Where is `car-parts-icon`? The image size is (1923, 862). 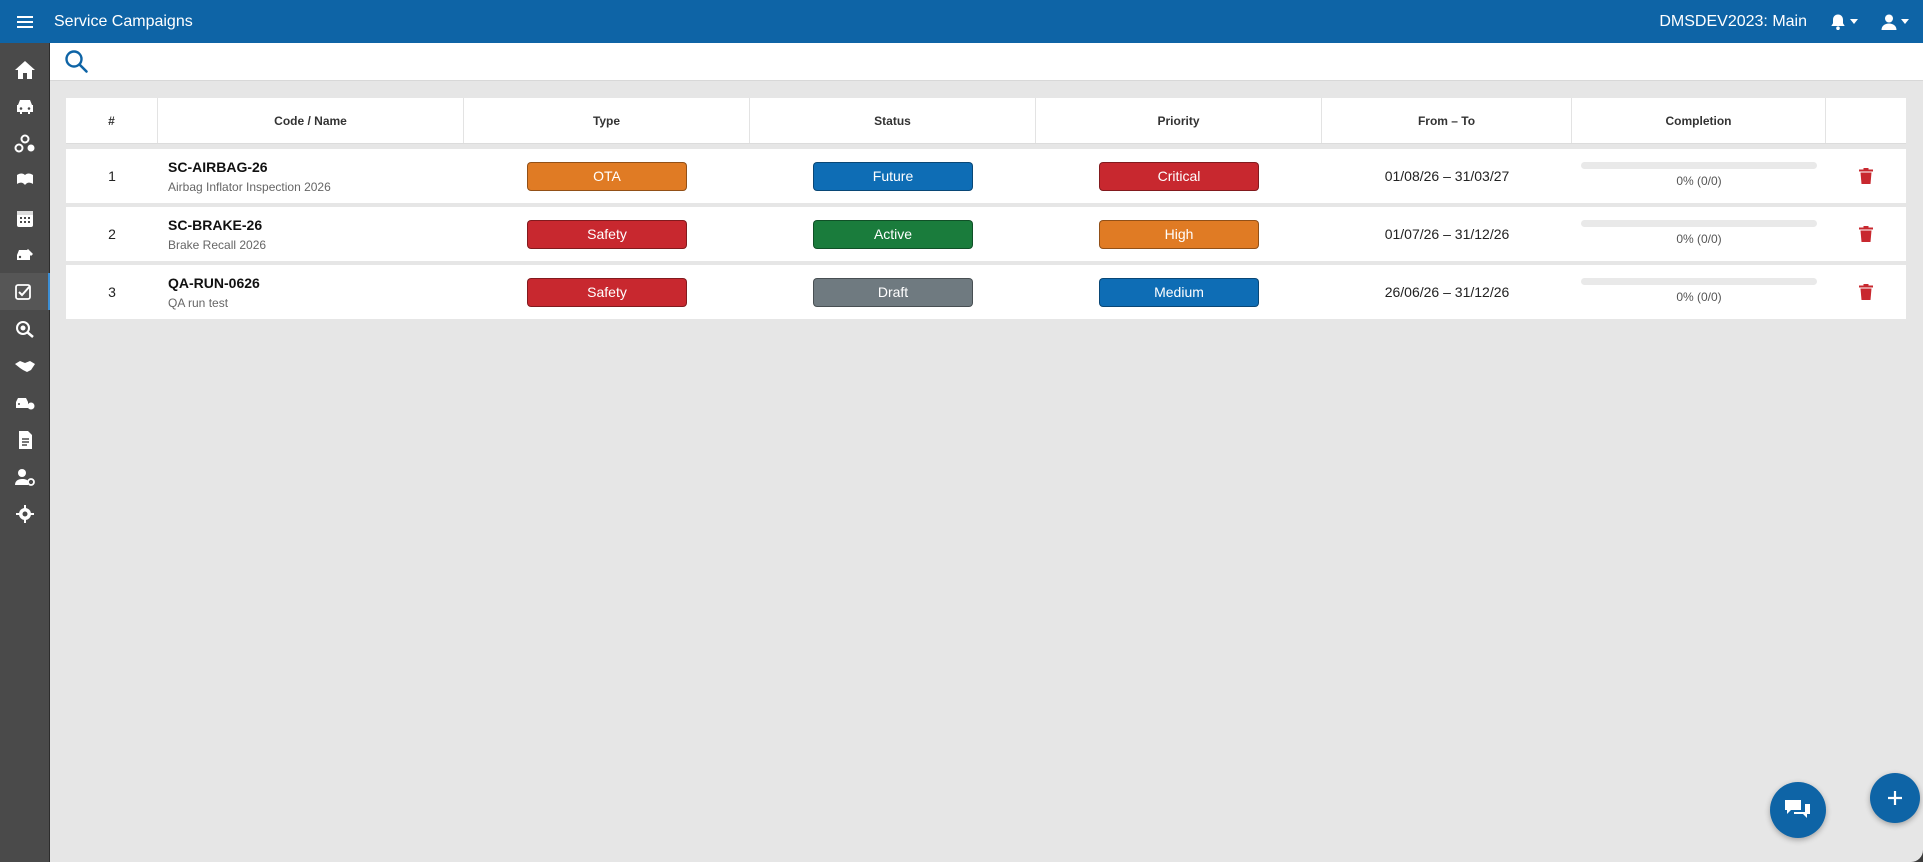
car-parts-icon is located at coordinates (24, 143).